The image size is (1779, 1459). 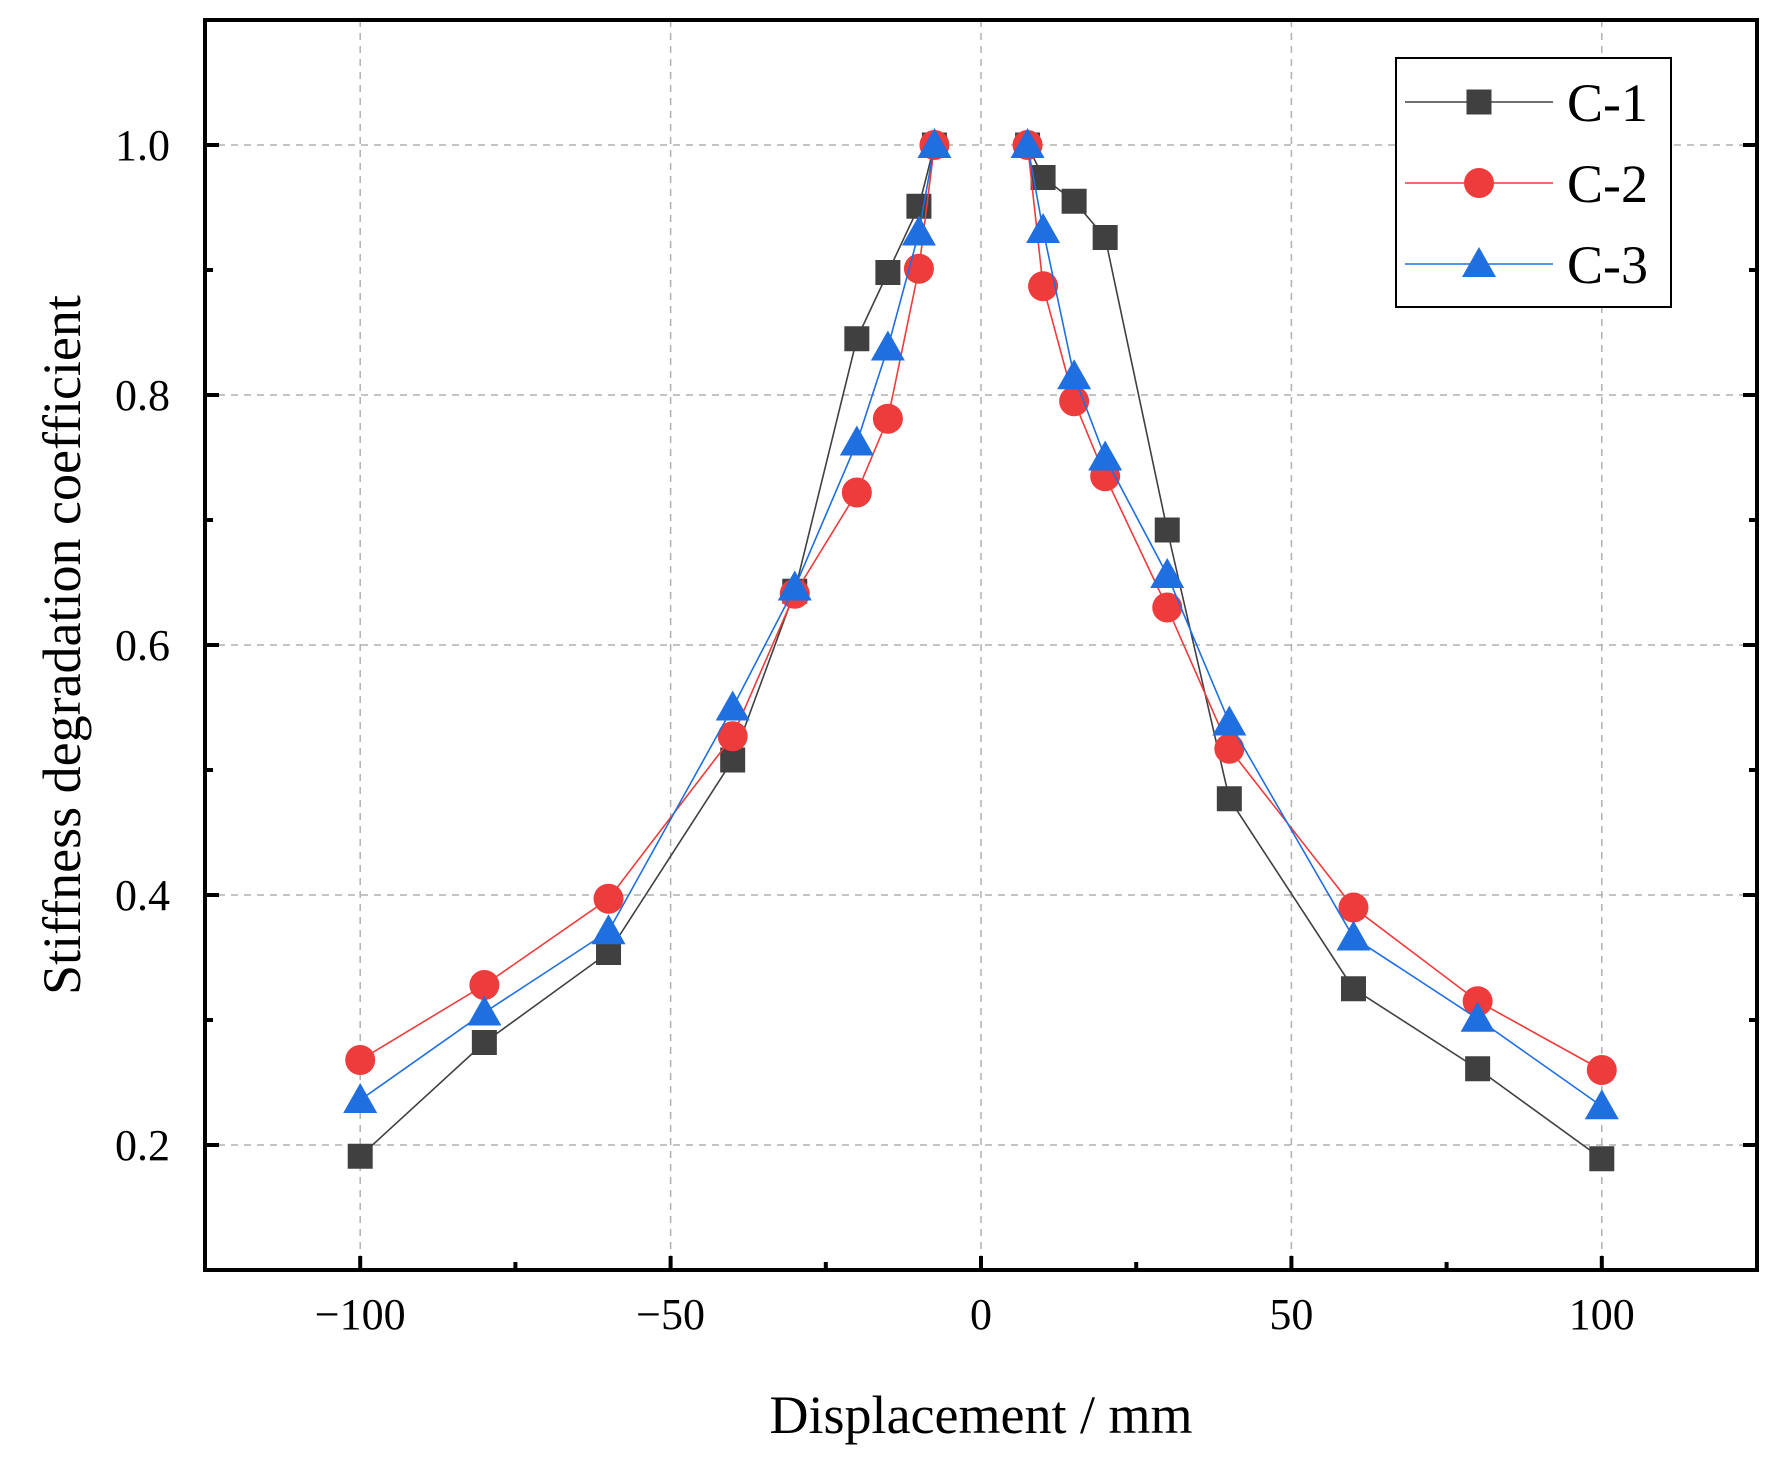 I want to click on y-tick-label: 0.2, so click(x=142, y=1145).